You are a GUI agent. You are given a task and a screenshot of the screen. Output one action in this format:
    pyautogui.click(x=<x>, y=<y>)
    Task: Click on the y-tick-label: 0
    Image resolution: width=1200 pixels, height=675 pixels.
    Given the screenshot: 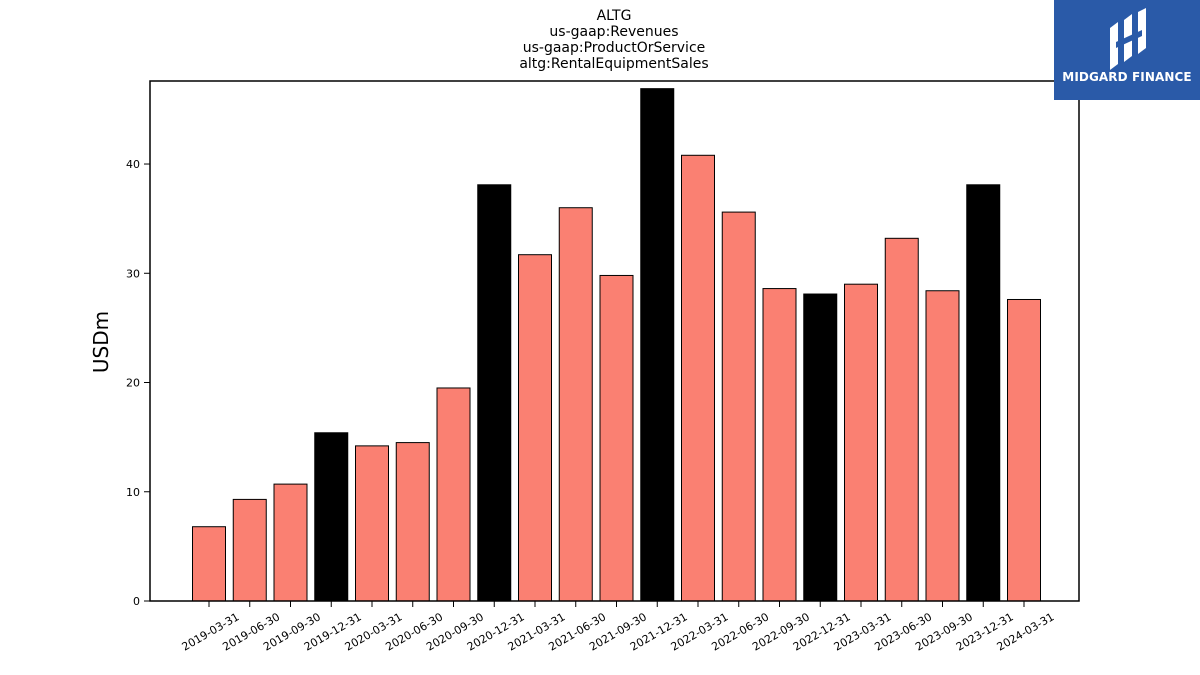 What is the action you would take?
    pyautogui.click(x=136, y=601)
    